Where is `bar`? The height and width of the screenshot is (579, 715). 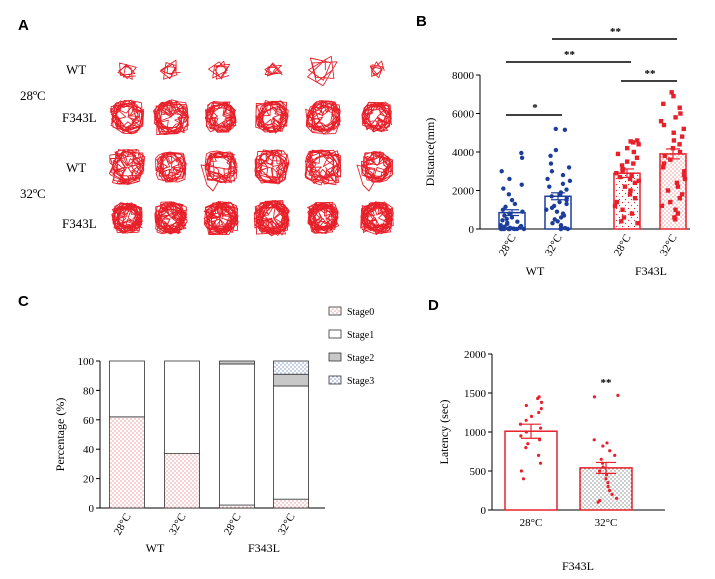 bar is located at coordinates (531, 470).